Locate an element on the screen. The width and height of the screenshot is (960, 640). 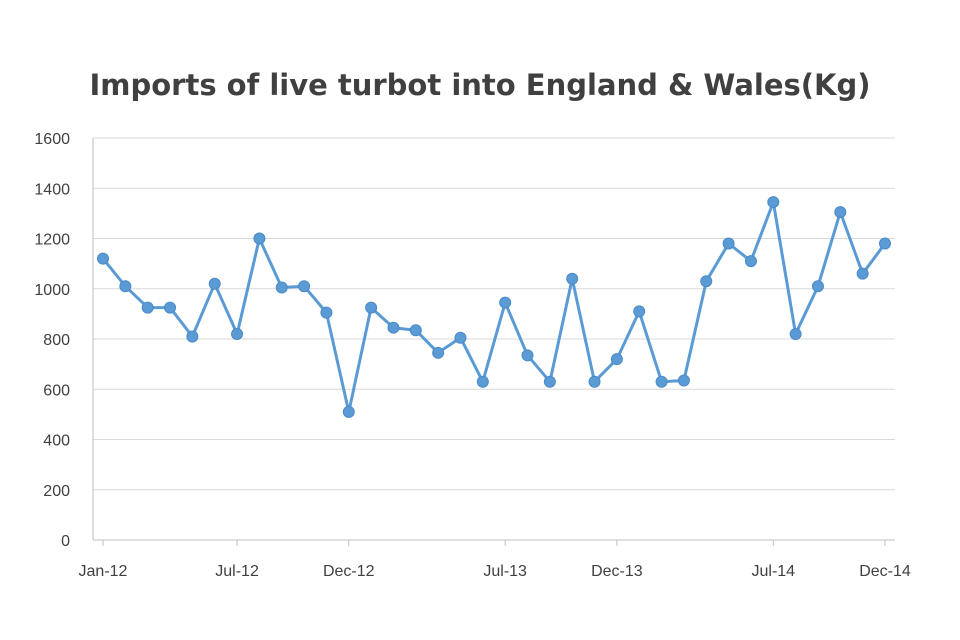
x-tick-label: Jul-13 is located at coordinates (505, 571).